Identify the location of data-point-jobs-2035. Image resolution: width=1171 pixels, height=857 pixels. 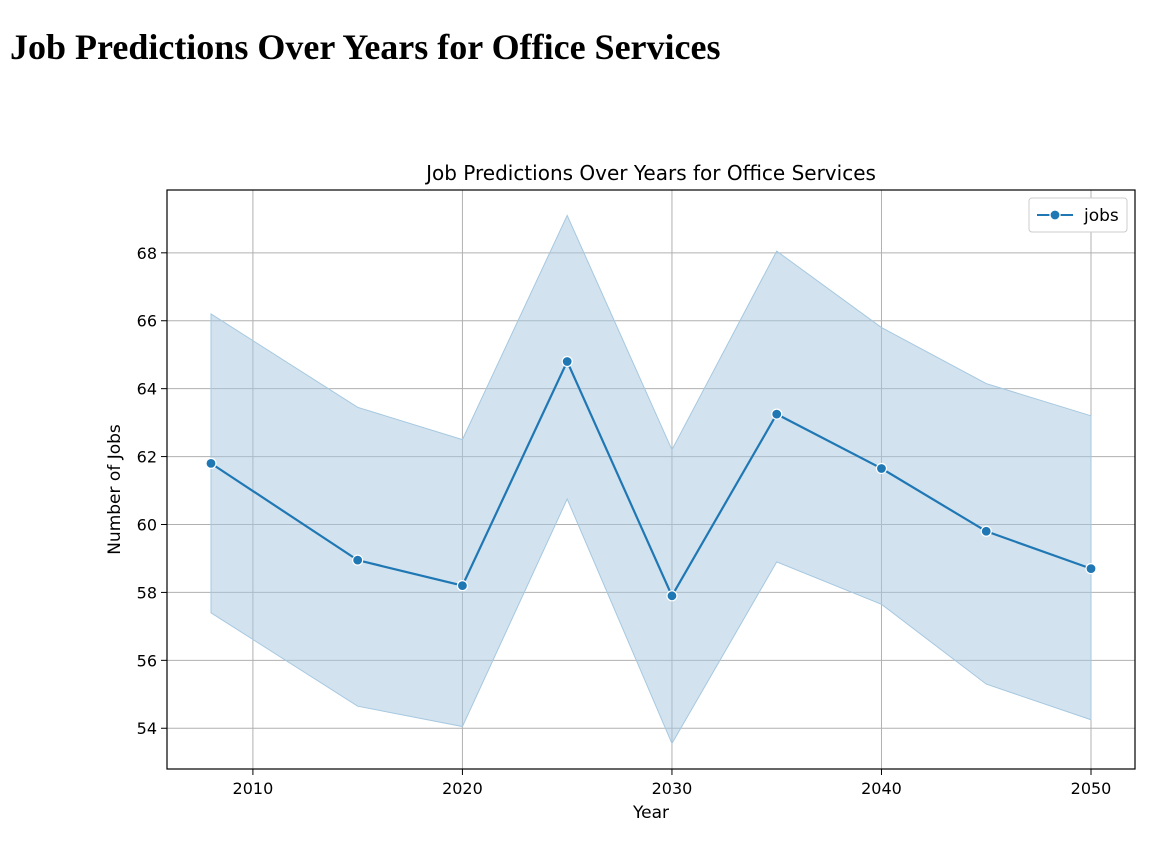
(777, 414).